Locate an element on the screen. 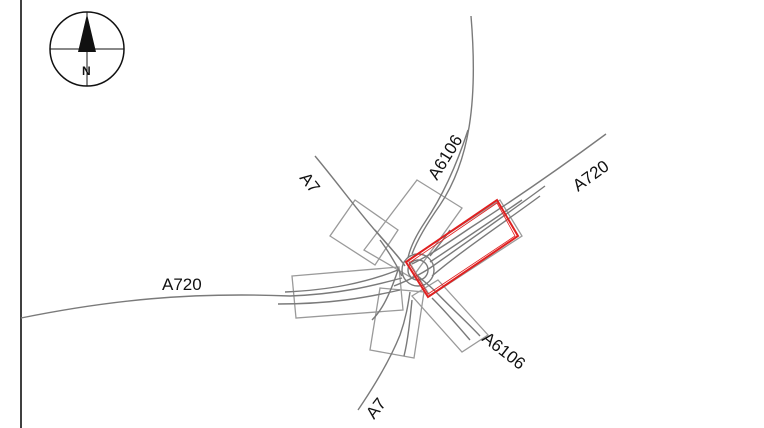 The height and width of the screenshot is (428, 764). road-a7-south is located at coordinates (384, 351).